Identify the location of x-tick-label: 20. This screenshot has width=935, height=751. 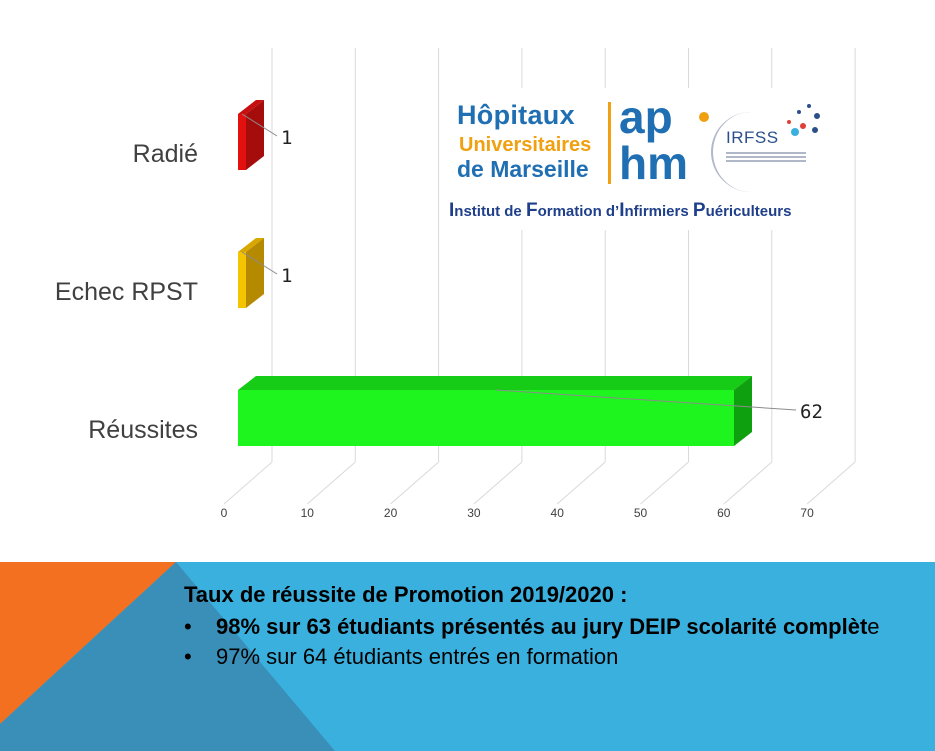
(391, 513).